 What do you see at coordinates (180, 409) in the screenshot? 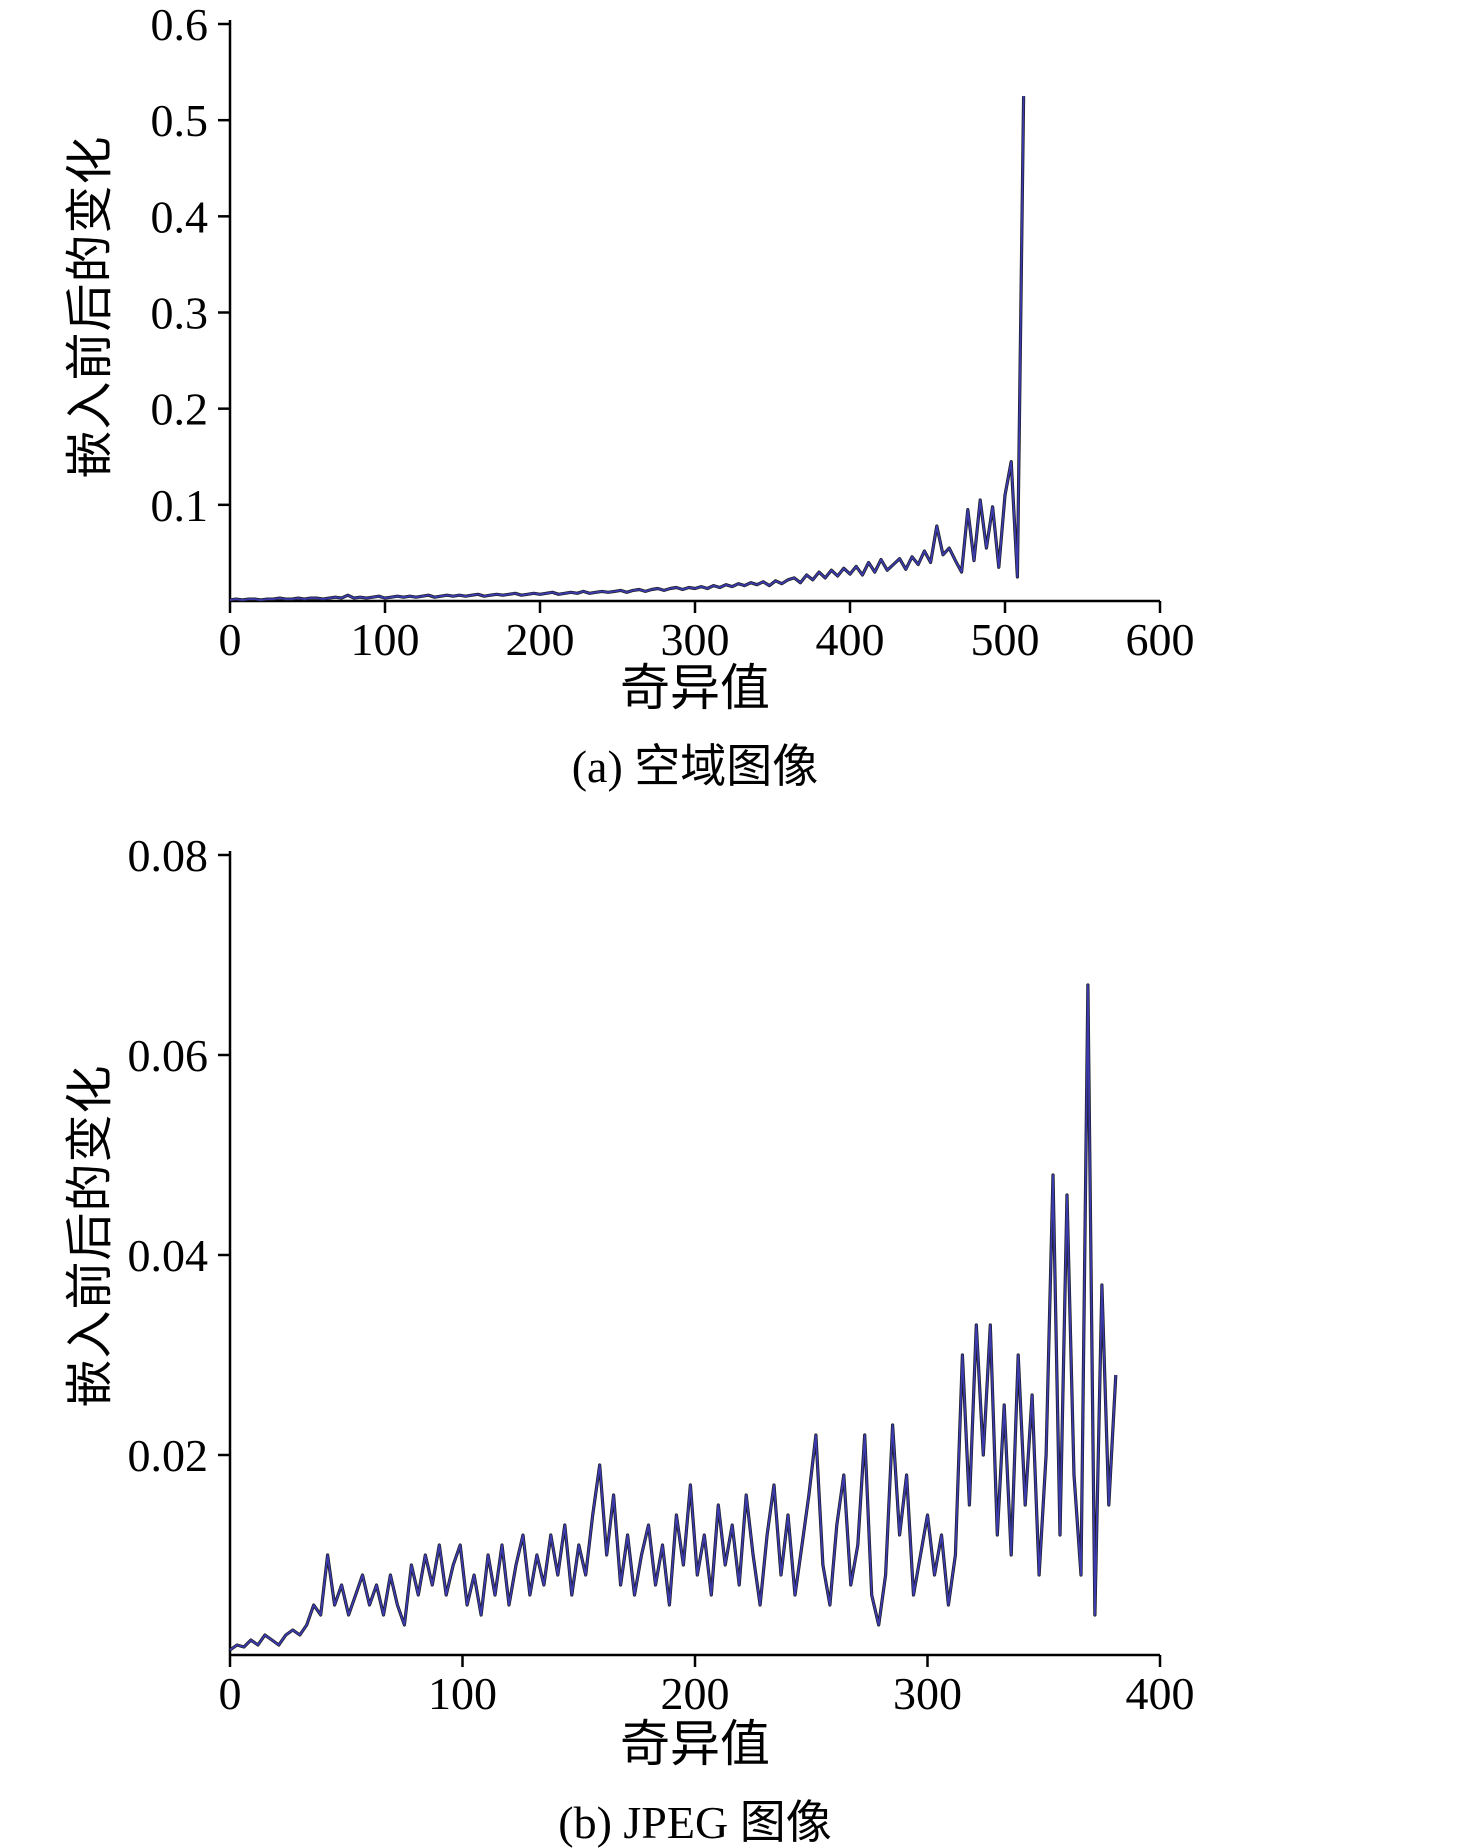
I see `svg-text: 0.2` at bounding box center [180, 409].